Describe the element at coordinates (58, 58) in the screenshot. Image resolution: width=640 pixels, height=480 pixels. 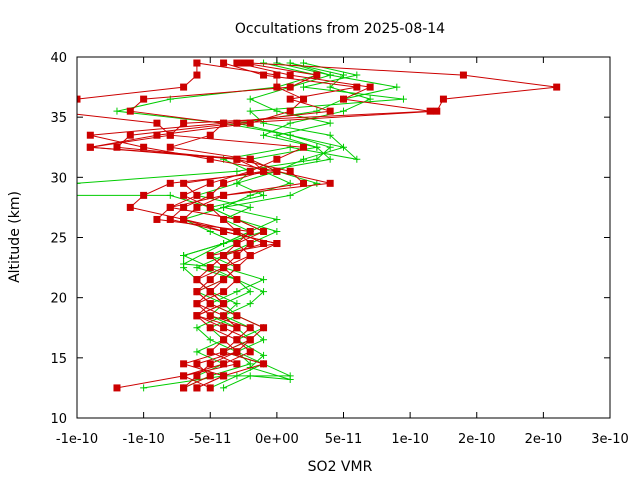
I see `y-tick-label: 40` at that location.